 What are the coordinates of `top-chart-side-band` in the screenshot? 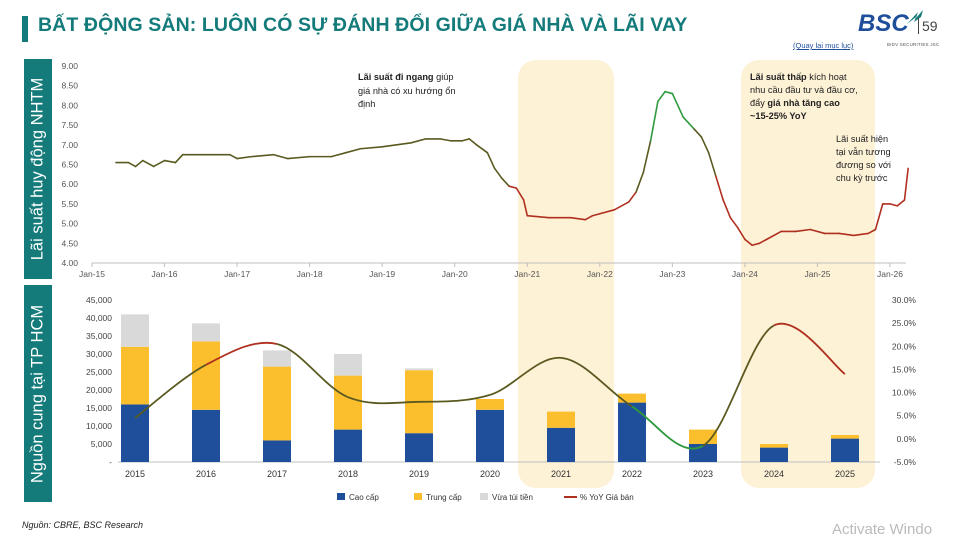 It's located at (38, 169).